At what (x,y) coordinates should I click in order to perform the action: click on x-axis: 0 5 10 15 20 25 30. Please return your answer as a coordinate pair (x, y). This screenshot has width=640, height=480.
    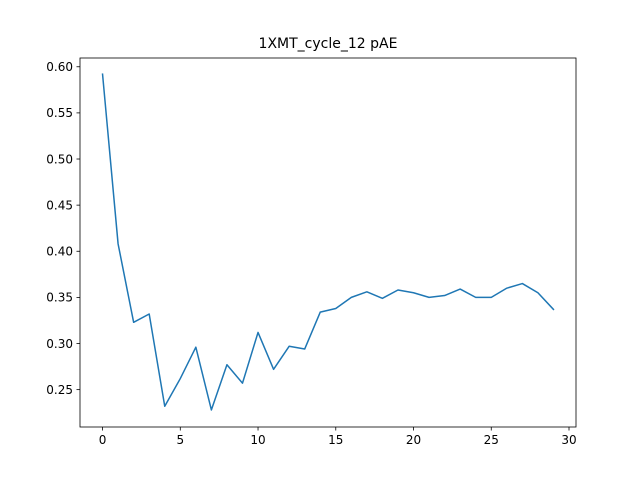
    Looking at the image, I should click on (338, 437).